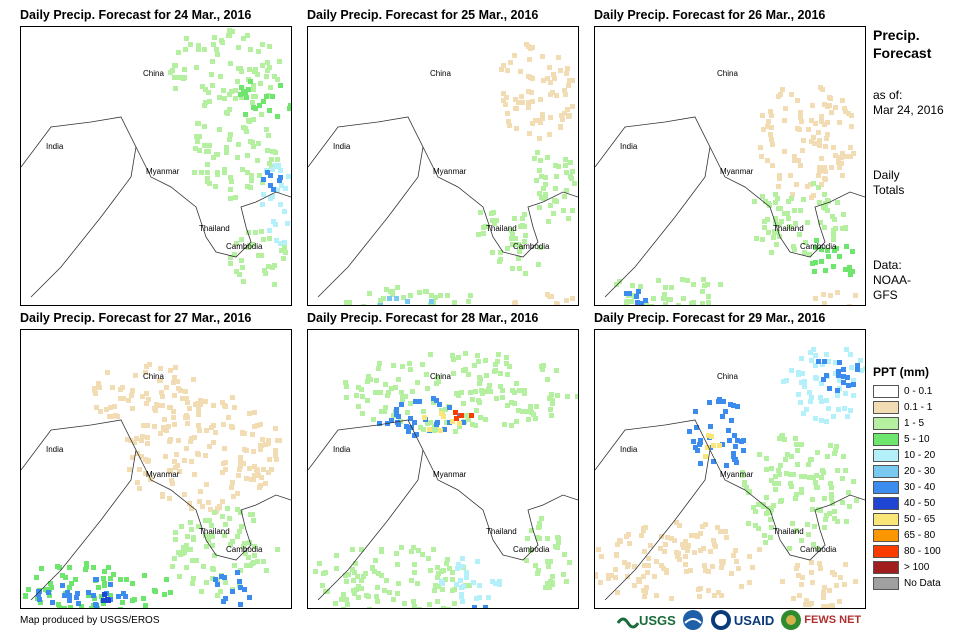 The width and height of the screenshot is (967, 639). What do you see at coordinates (692, 620) in the screenshot?
I see `noaa-logo-icon` at bounding box center [692, 620].